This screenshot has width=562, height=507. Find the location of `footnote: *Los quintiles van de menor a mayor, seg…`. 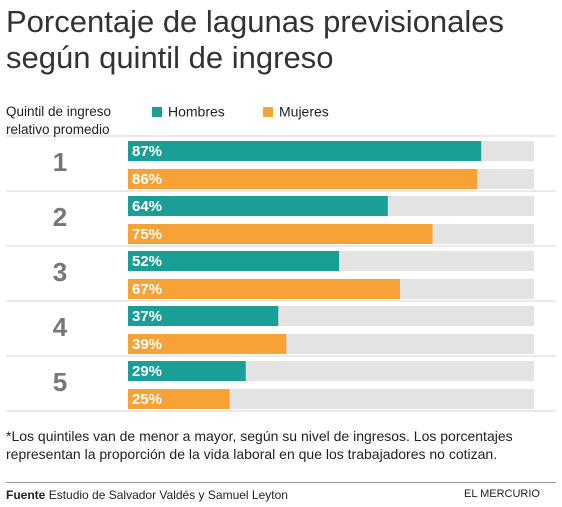

footnote: *Los quintiles van de menor a mayor, seg… is located at coordinates (259, 445).